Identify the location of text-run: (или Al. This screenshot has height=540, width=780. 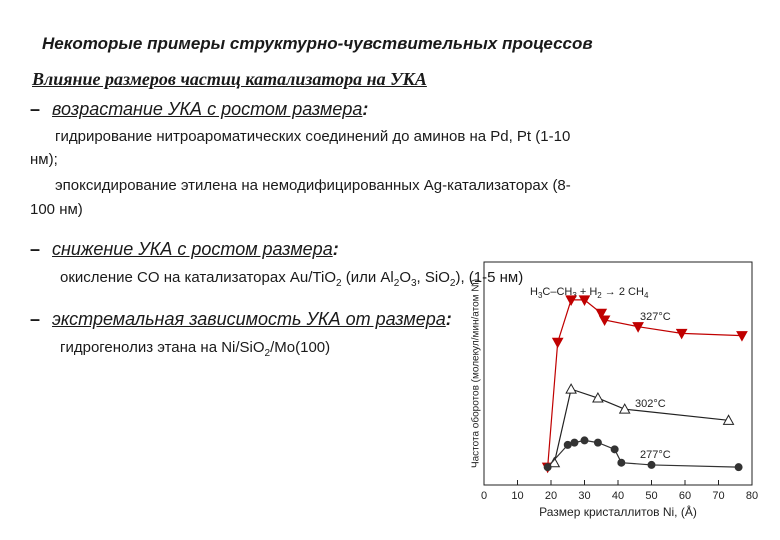
(367, 277).